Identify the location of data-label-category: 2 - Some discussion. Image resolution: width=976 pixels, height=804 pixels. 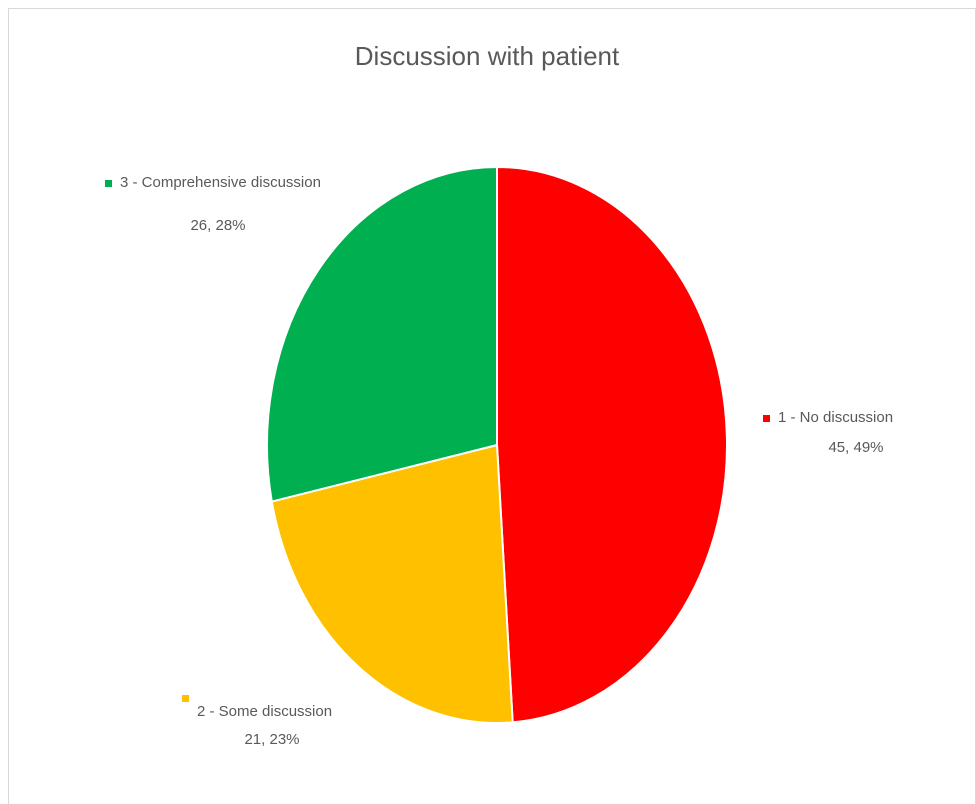
(264, 711).